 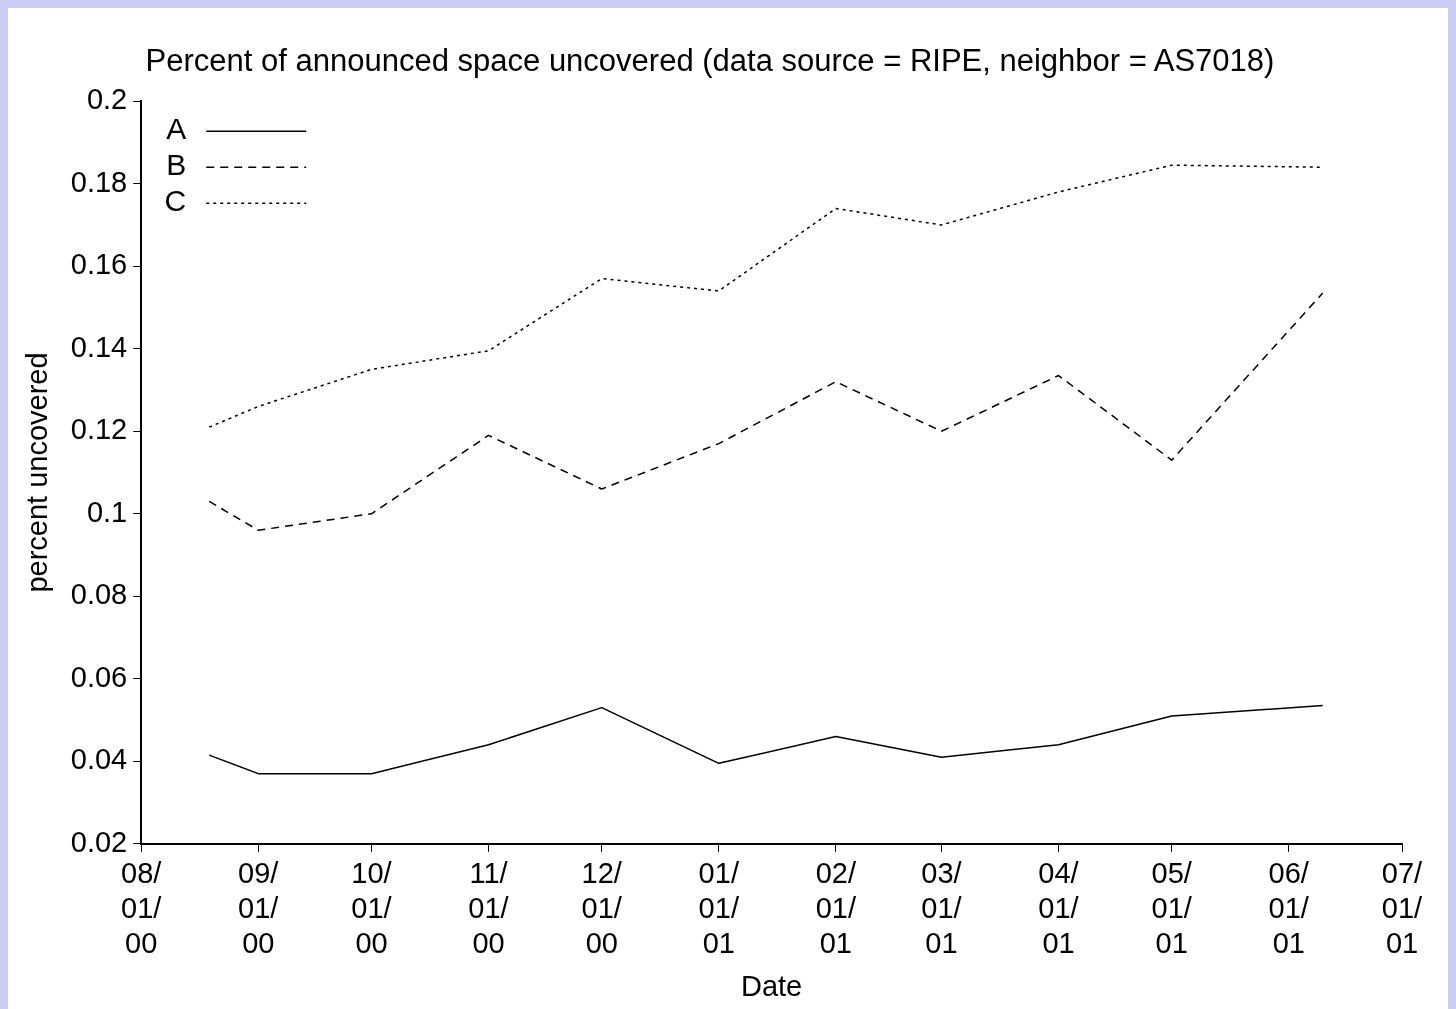 I want to click on x-tick-label: 10/ 01/ 00, so click(x=372, y=908).